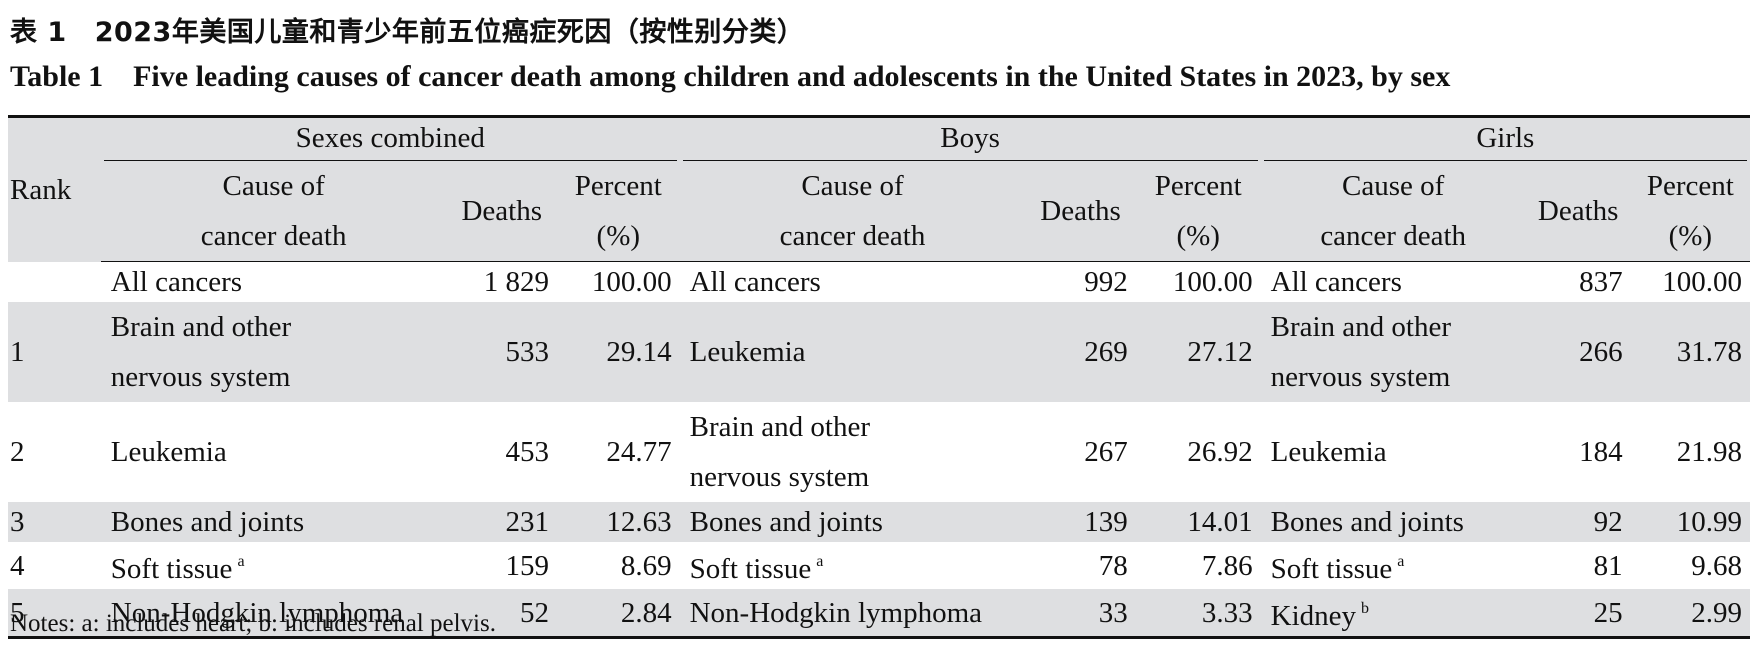  I want to click on percent-cell: 24.77, so click(639, 452).